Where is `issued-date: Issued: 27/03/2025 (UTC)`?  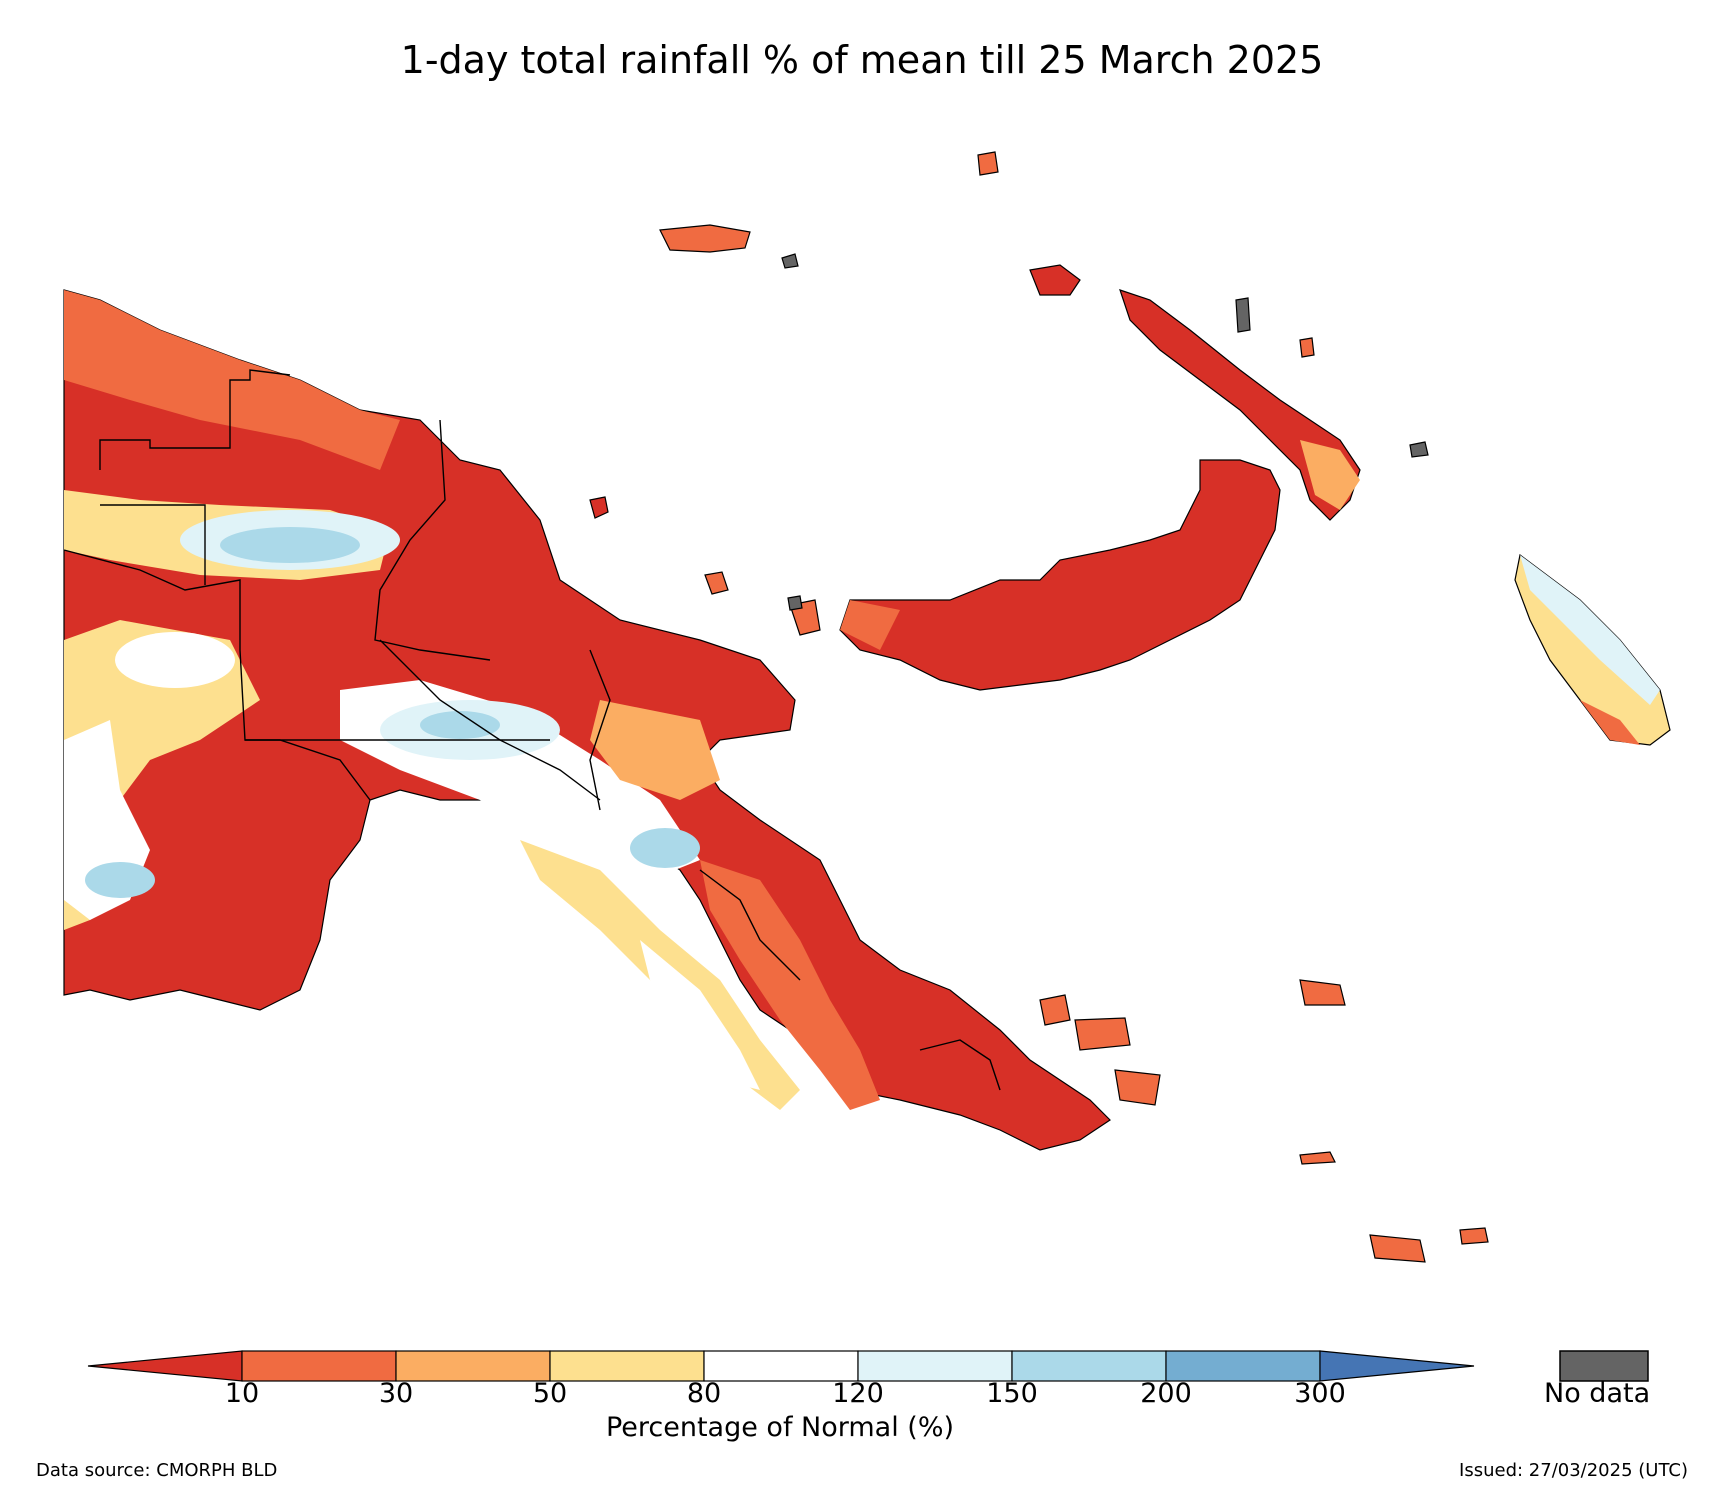 issued-date: Issued: 27/03/2025 (UTC) is located at coordinates (1573, 1470).